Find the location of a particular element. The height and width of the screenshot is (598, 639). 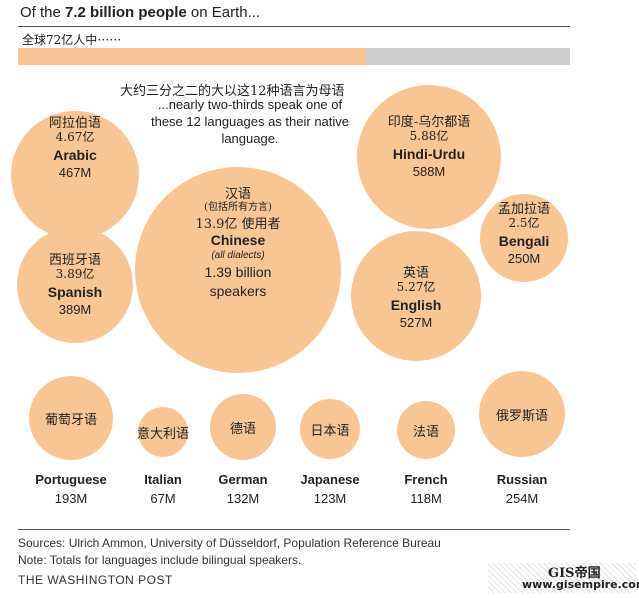

value-japanese: 123M is located at coordinates (330, 498).